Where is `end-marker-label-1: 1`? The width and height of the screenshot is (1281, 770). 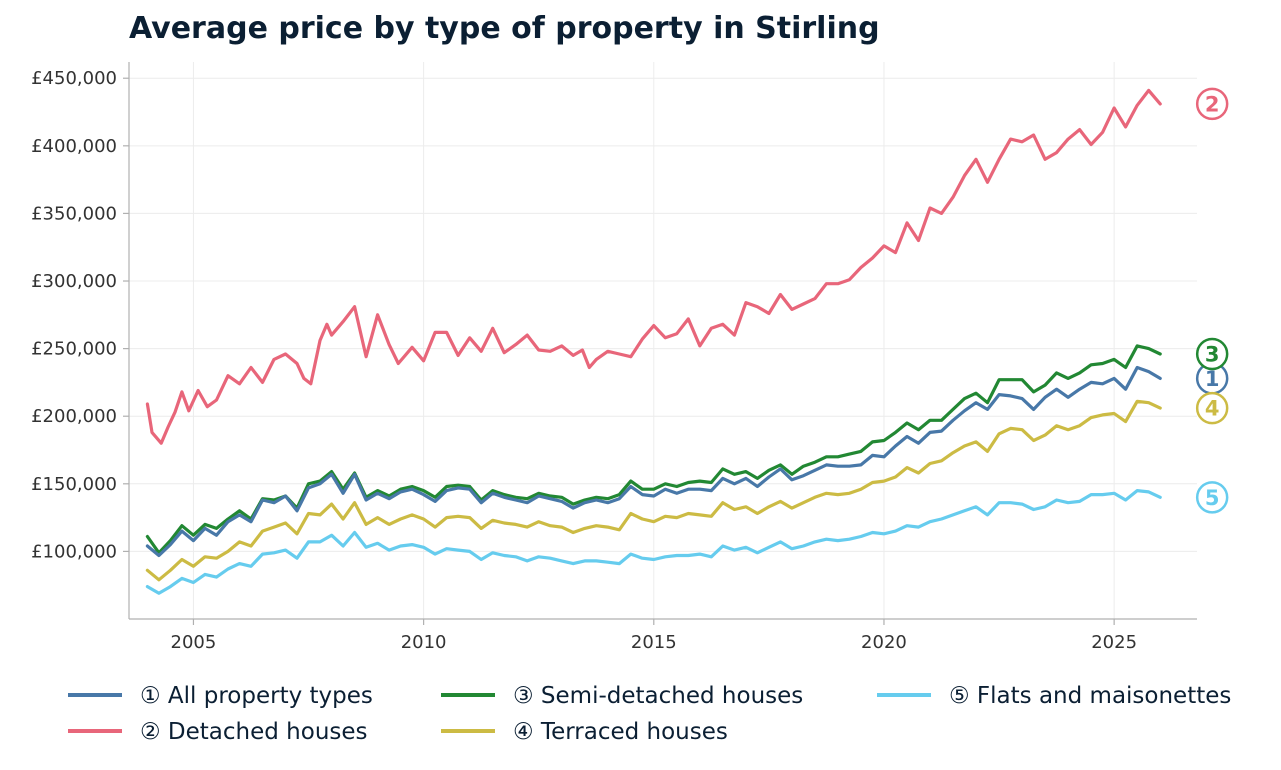 end-marker-label-1: 1 is located at coordinates (1212, 379).